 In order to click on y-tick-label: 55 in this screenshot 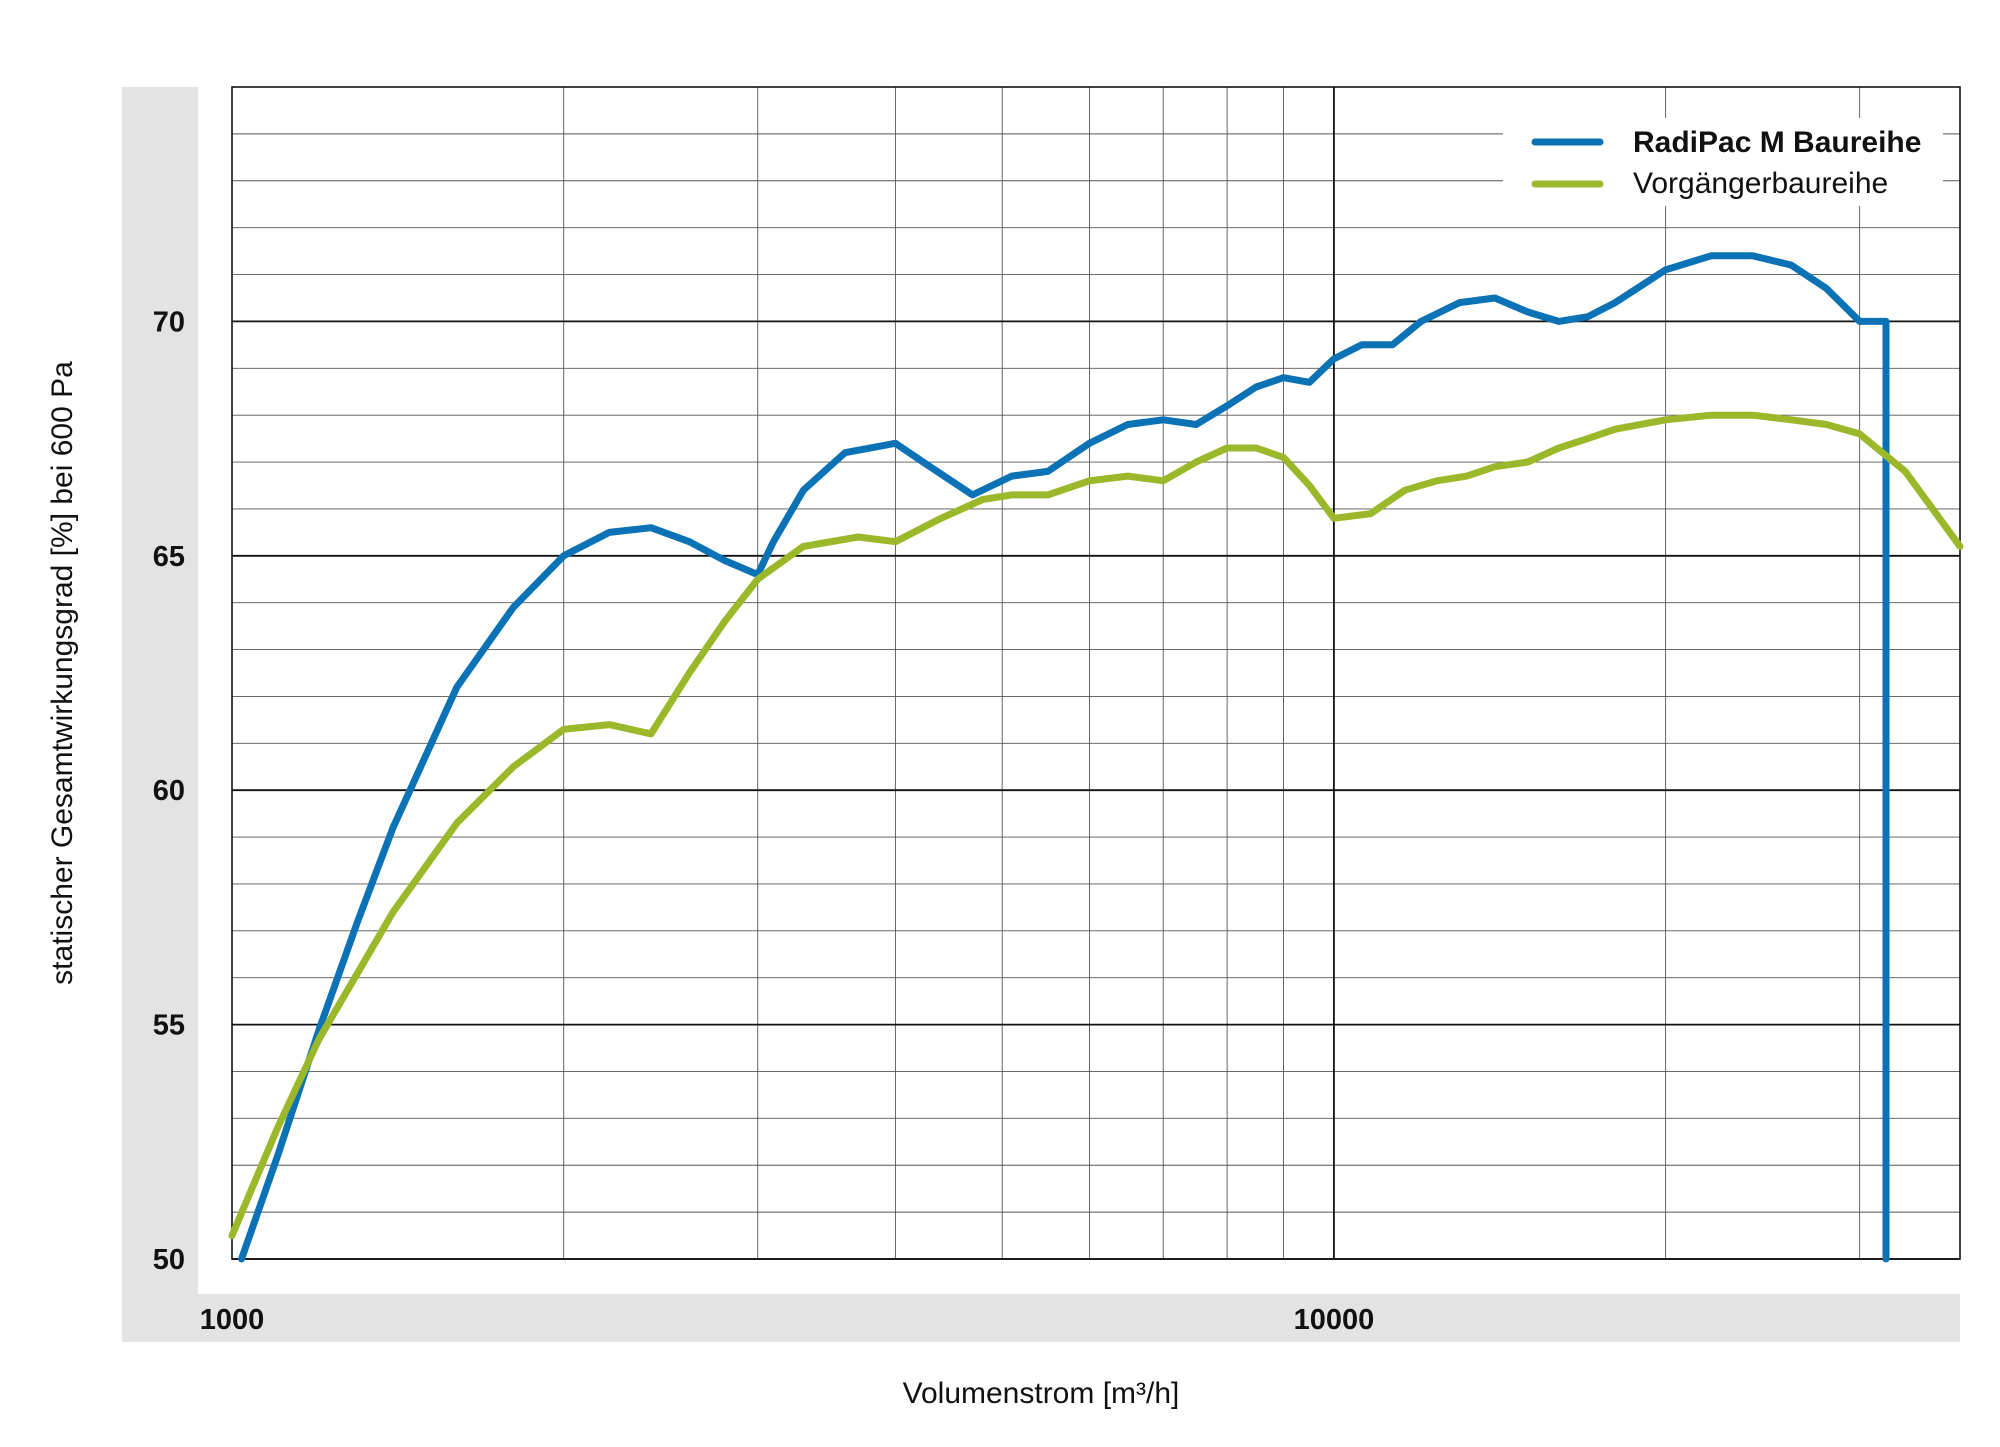, I will do `click(169, 1026)`.